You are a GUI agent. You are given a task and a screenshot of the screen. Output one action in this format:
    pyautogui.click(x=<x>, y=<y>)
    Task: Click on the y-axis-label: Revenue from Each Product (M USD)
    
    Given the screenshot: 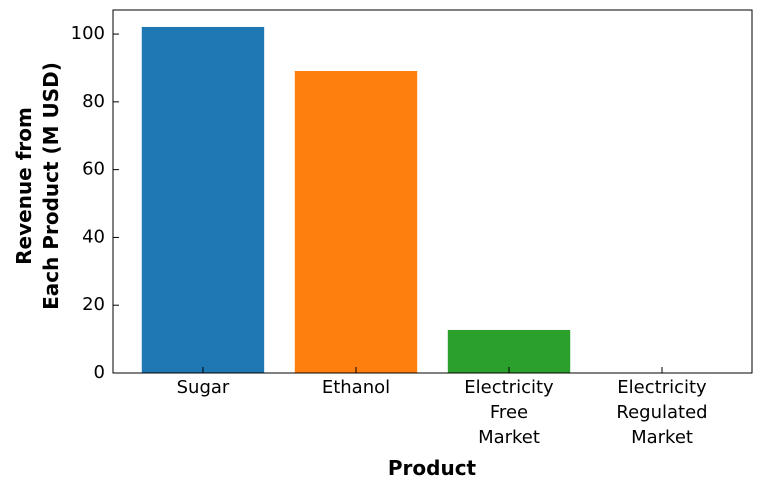 What is the action you would take?
    pyautogui.click(x=37, y=186)
    